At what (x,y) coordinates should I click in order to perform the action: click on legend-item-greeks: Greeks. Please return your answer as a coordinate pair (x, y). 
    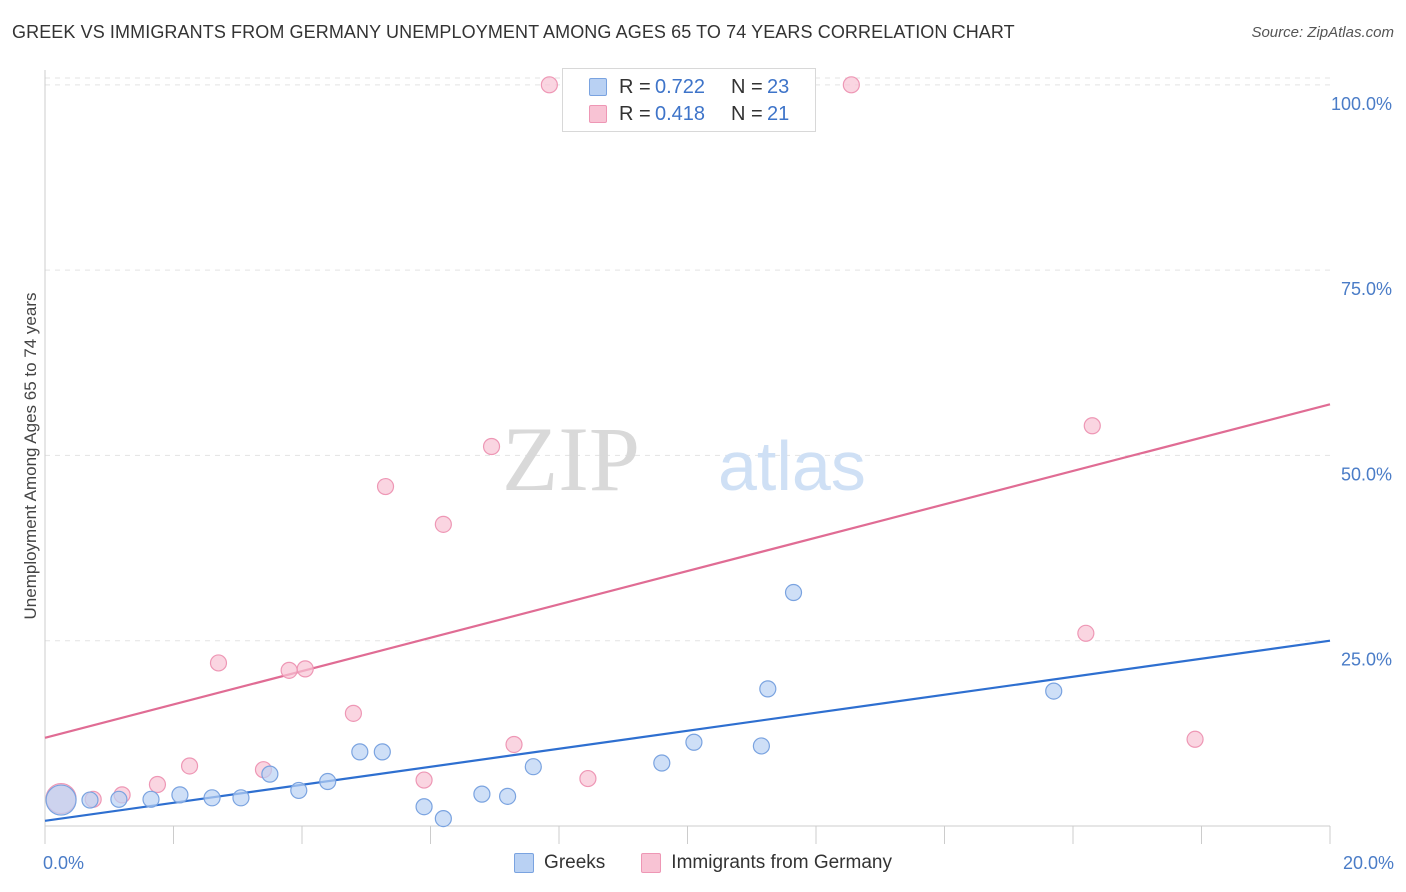
    Looking at the image, I should click on (559, 863).